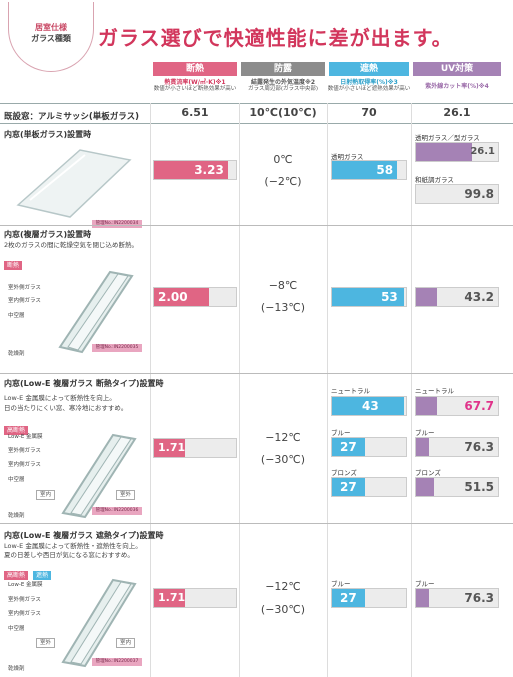 This screenshot has width=513, height=677. Describe the element at coordinates (457, 194) in the screenshot. I see `uv-bar: 99.8` at that location.